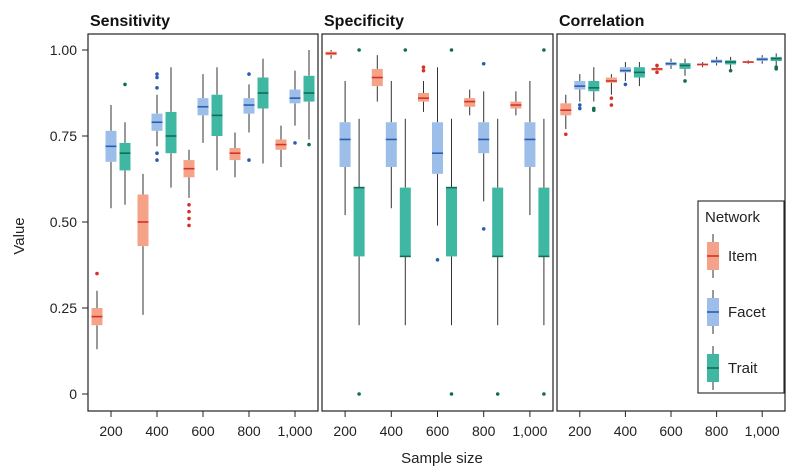 This screenshot has width=787, height=471. Describe the element at coordinates (130, 21) in the screenshot. I see `panel-title: Sensitivity` at that location.